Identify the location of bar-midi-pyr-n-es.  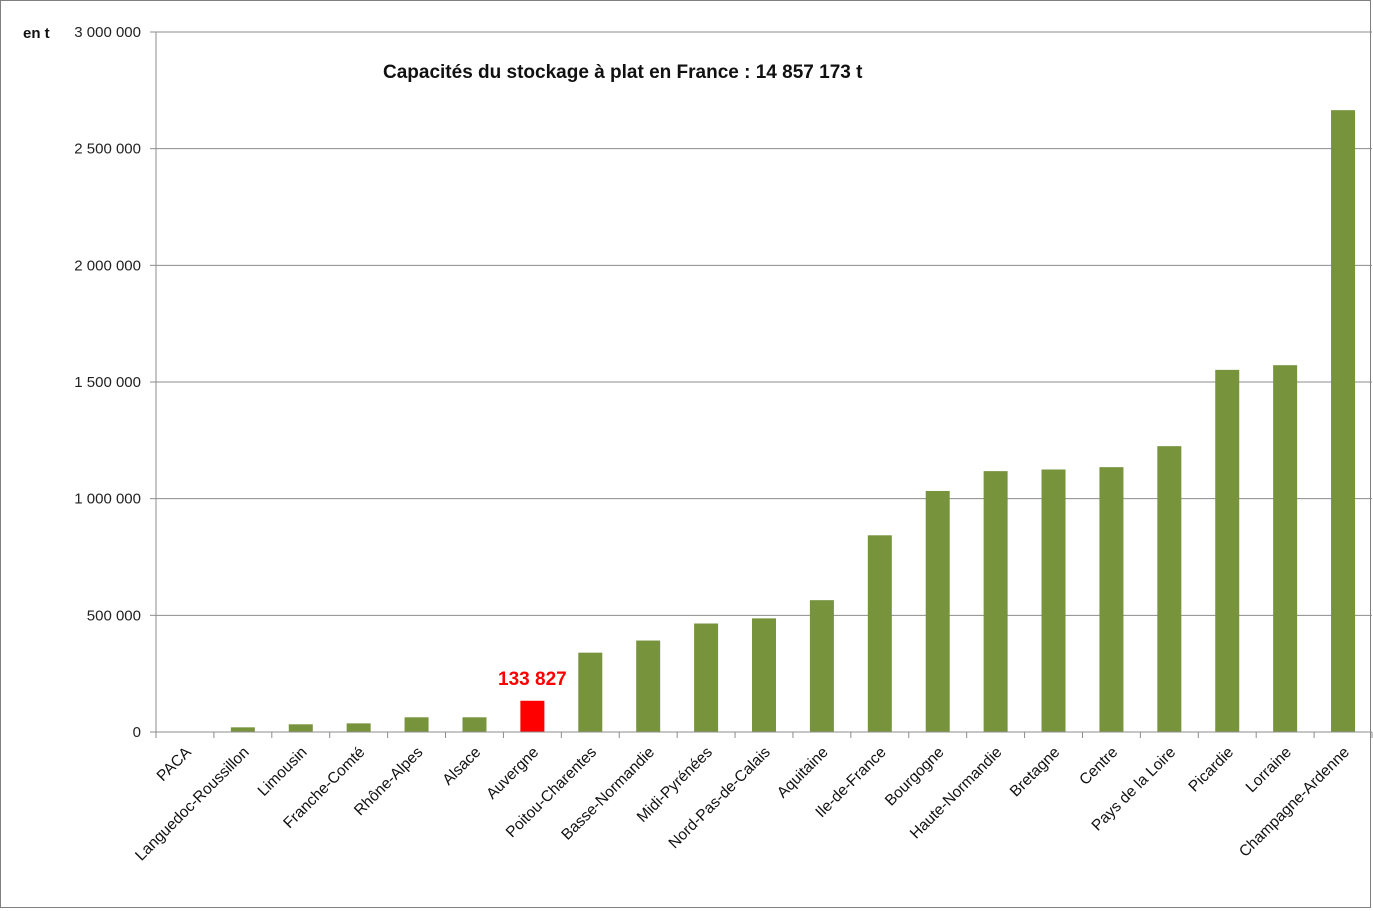
(706, 677).